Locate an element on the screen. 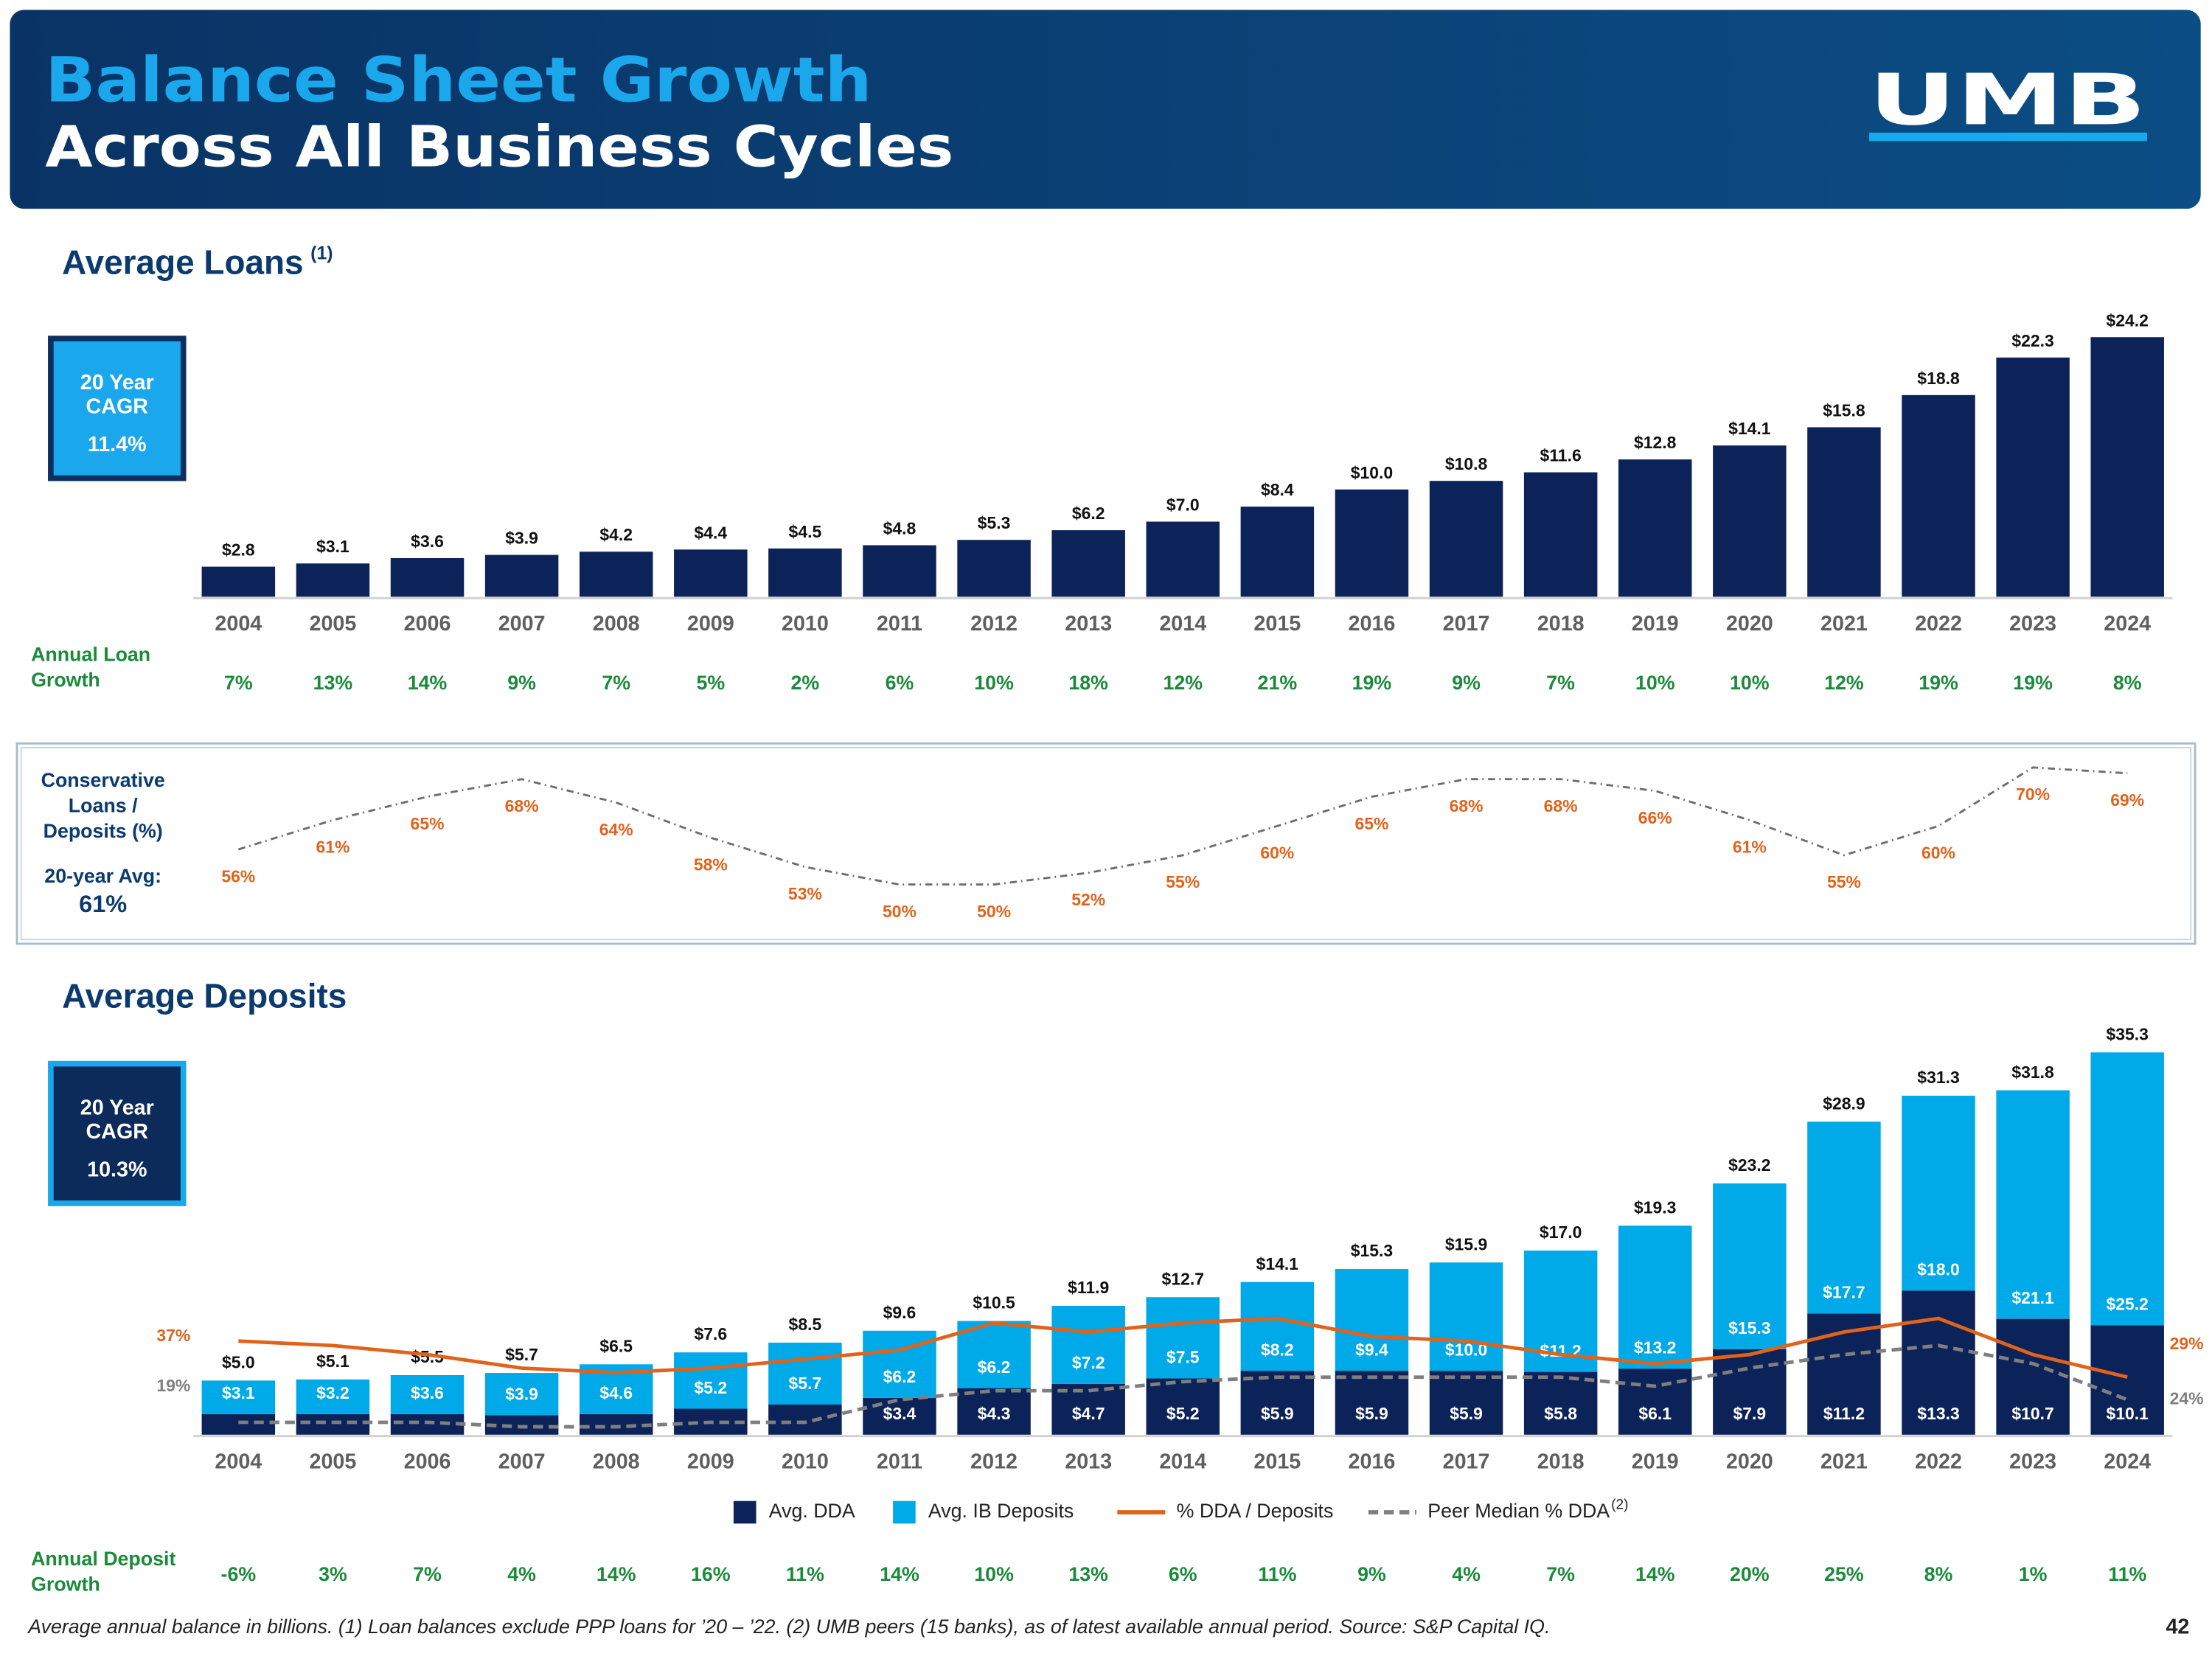  series-end-label: 29% is located at coordinates (2187, 1343).